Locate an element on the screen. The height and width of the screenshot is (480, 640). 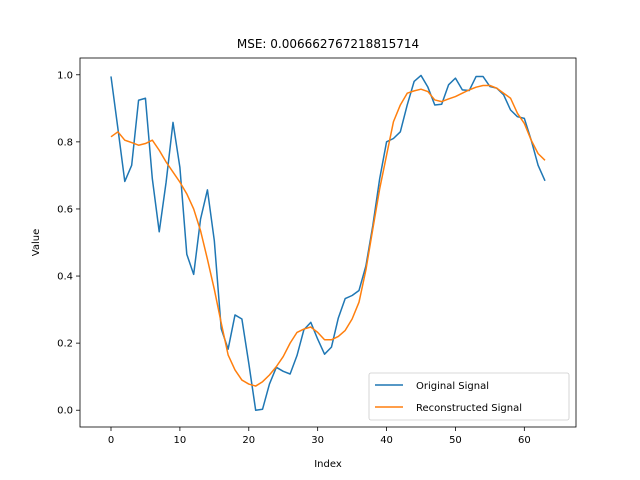
y-tick-label: 0.8 is located at coordinates (65, 142).